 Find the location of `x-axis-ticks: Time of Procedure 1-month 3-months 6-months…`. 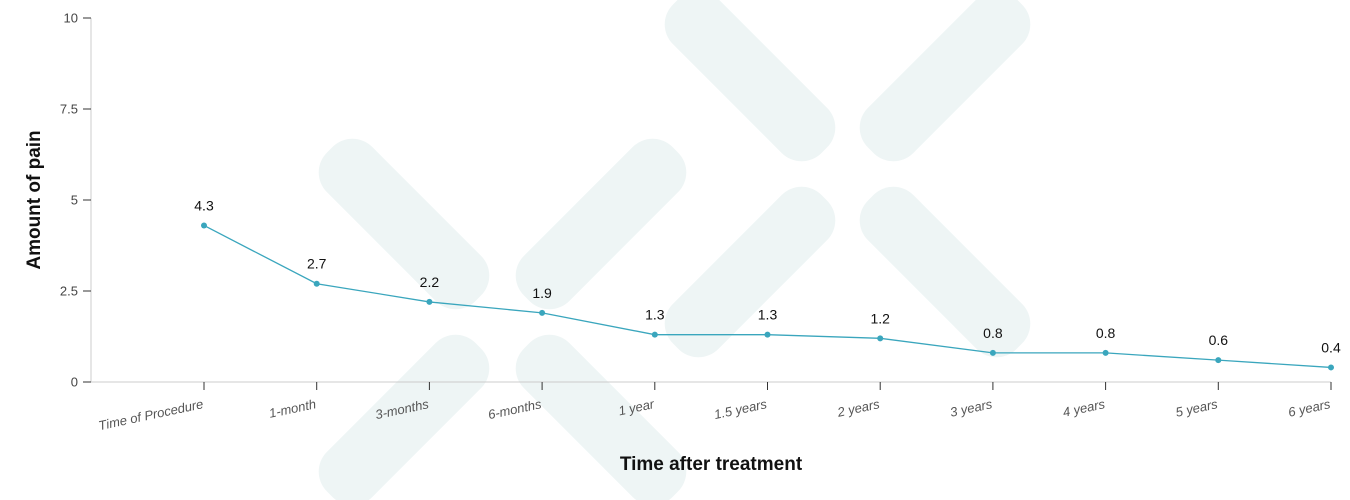

x-axis-ticks: Time of Procedure 1-month 3-months 6-months… is located at coordinates (714, 407).